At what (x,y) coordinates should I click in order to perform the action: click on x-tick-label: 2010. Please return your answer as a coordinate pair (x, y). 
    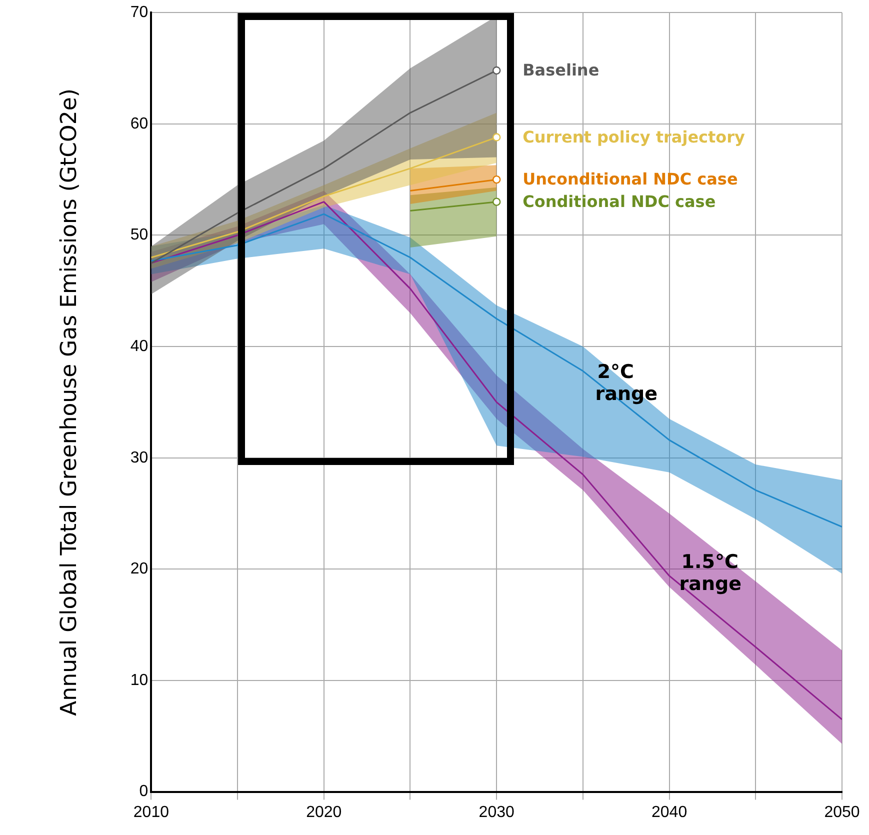
    Looking at the image, I should click on (151, 812).